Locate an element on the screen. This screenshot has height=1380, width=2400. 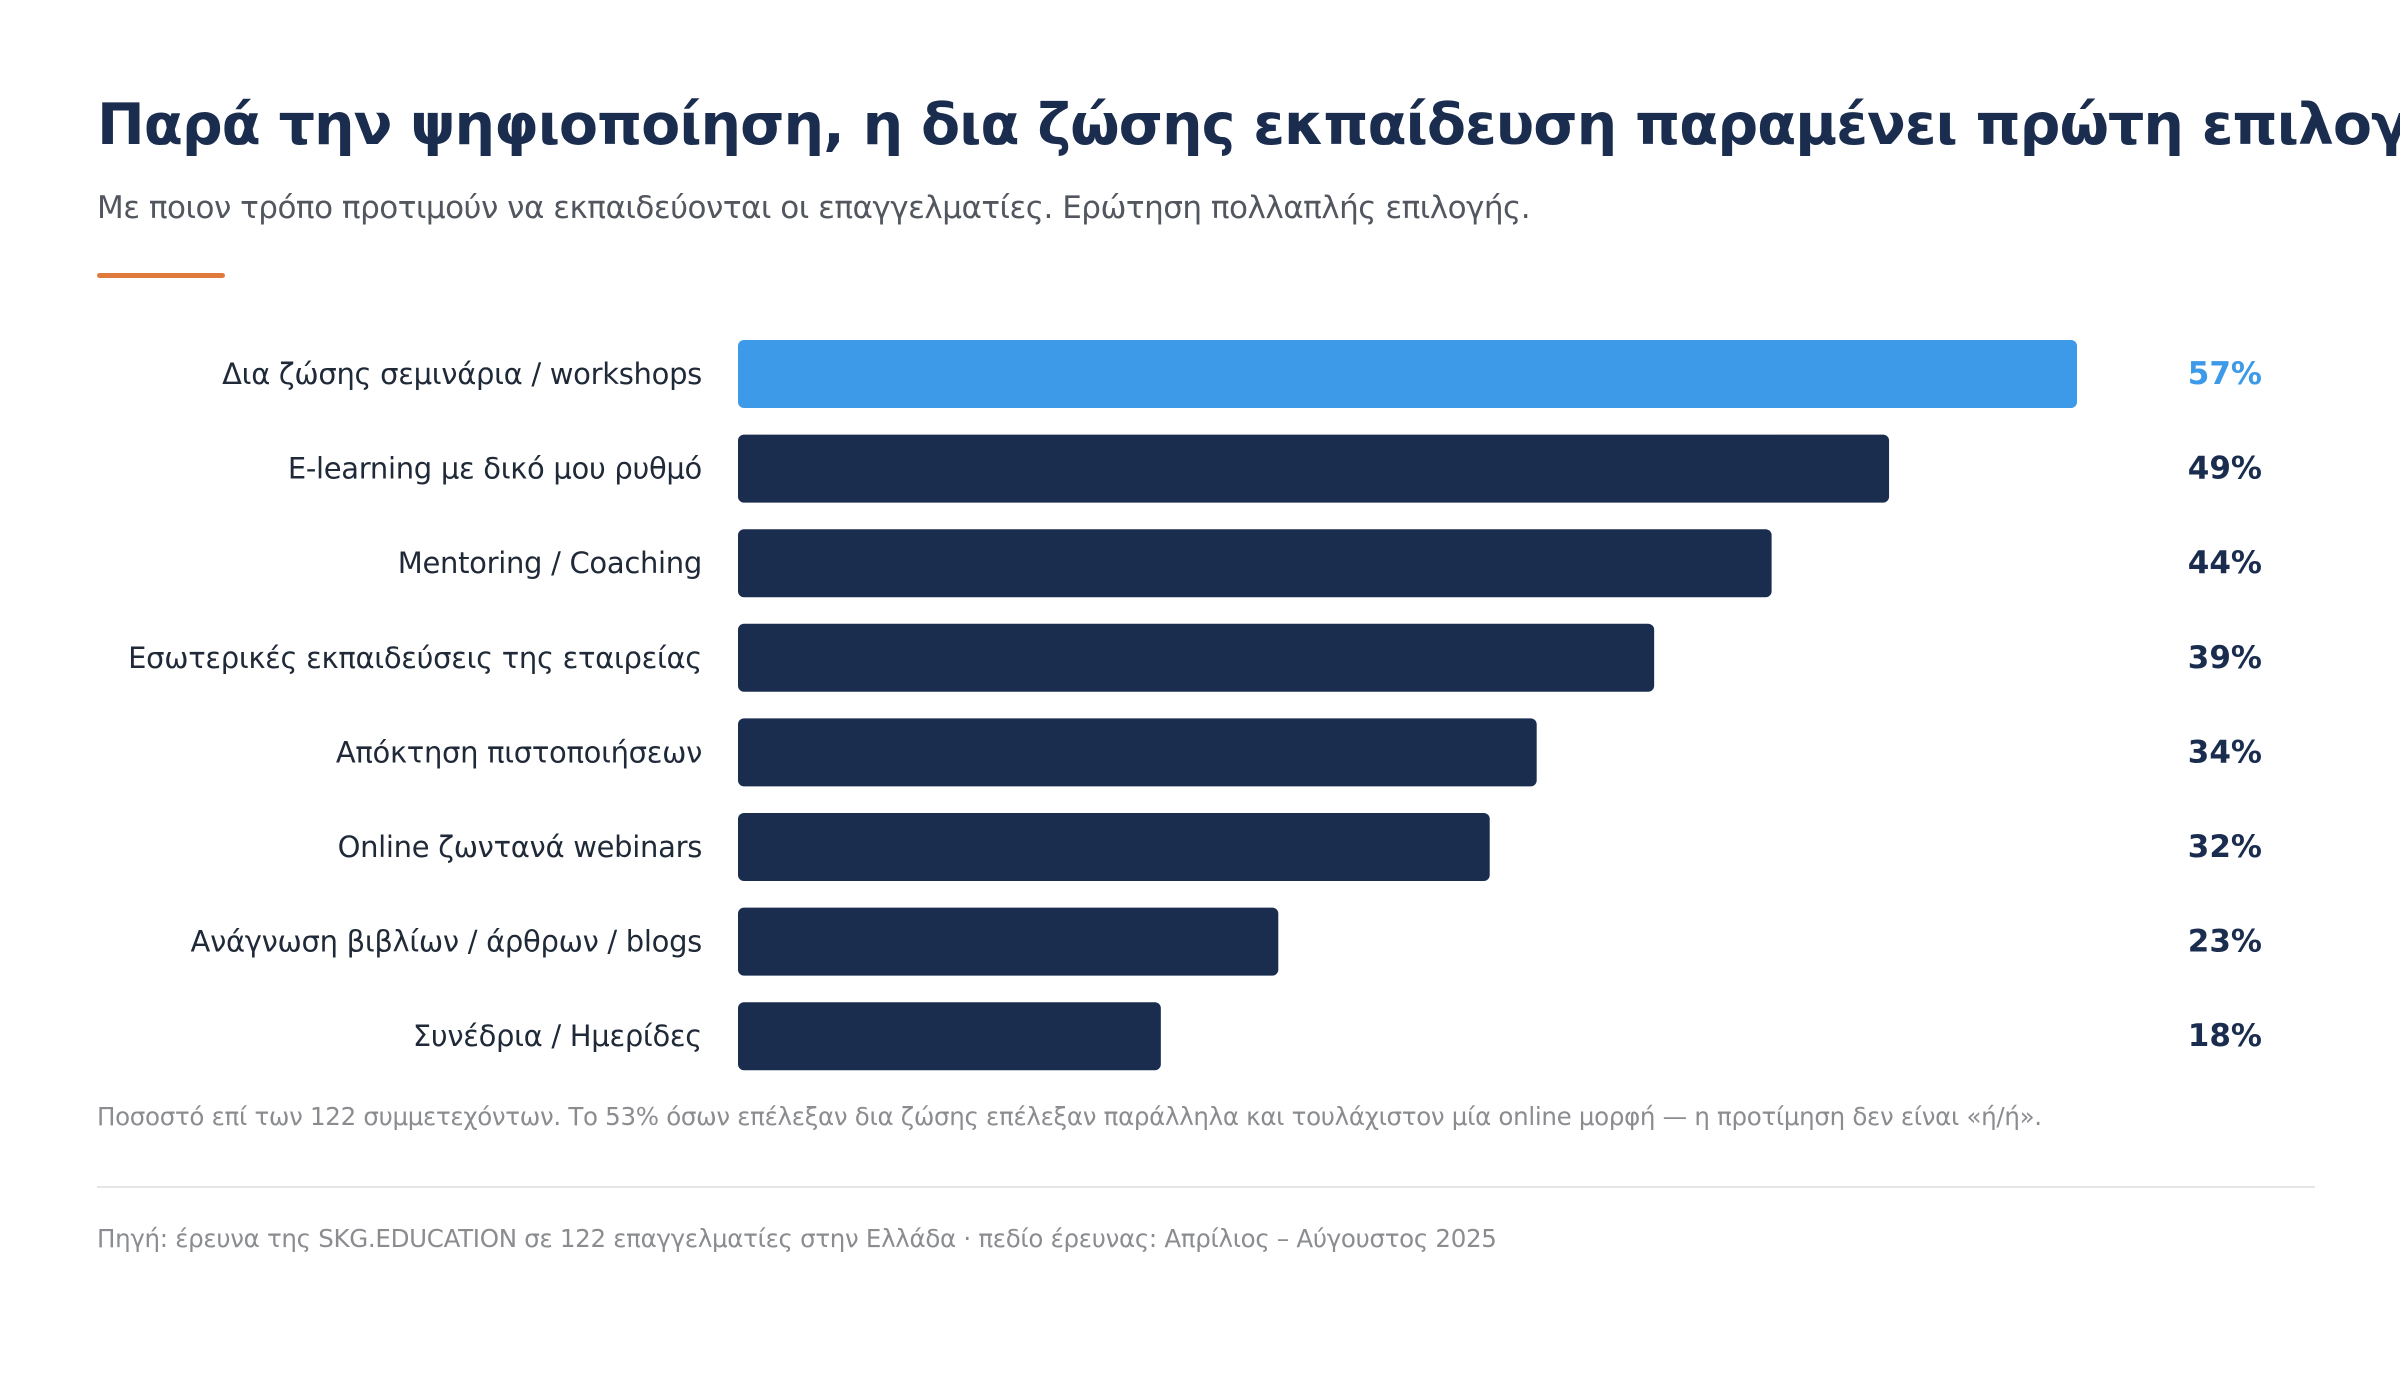
footer-divider is located at coordinates (1206, 1187).